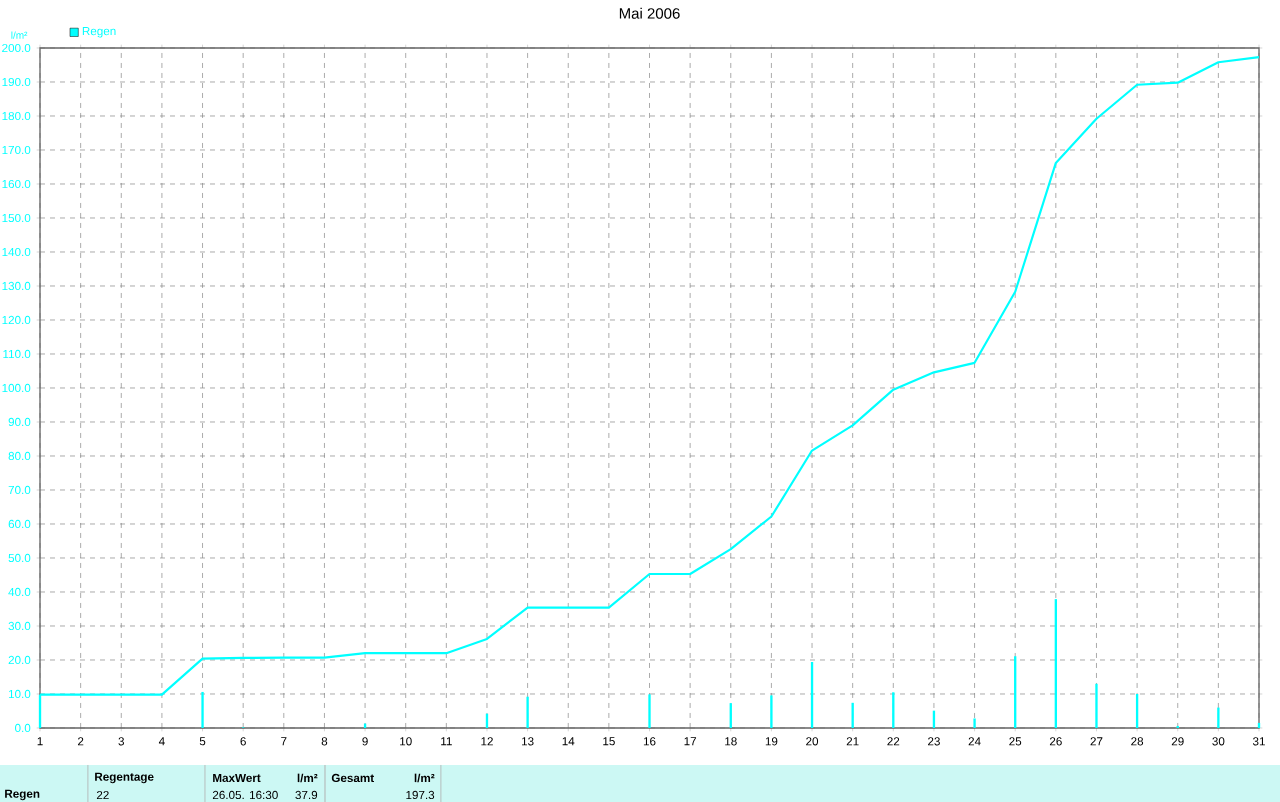  What do you see at coordinates (121, 741) in the screenshot?
I see `x-tick-label: 3` at bounding box center [121, 741].